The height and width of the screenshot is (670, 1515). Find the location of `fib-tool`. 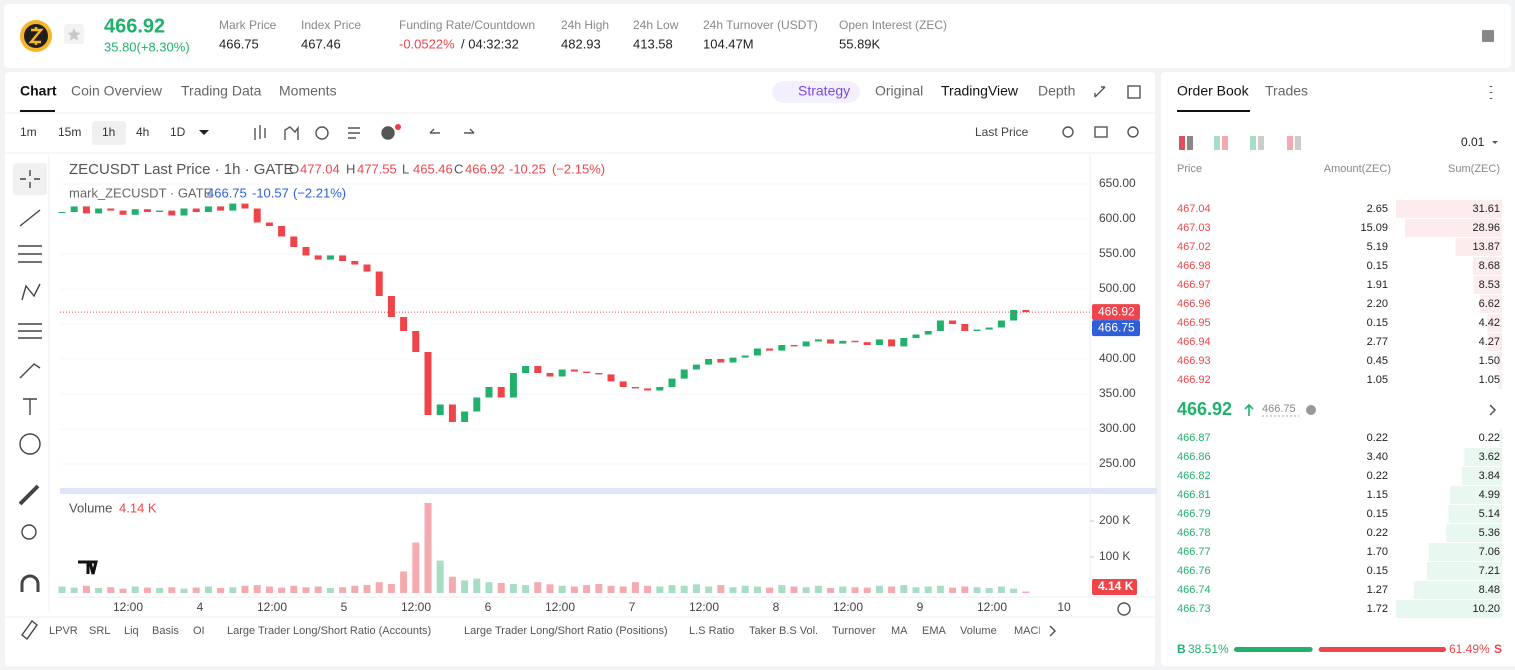

fib-tool is located at coordinates (30, 254).